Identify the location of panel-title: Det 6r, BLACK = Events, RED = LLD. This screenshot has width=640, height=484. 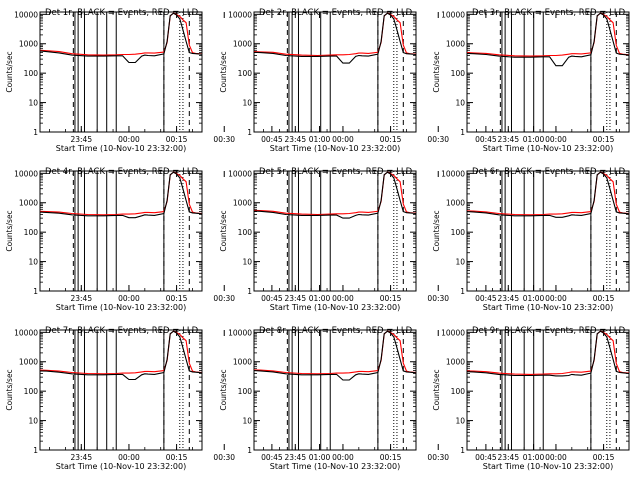
(549, 172).